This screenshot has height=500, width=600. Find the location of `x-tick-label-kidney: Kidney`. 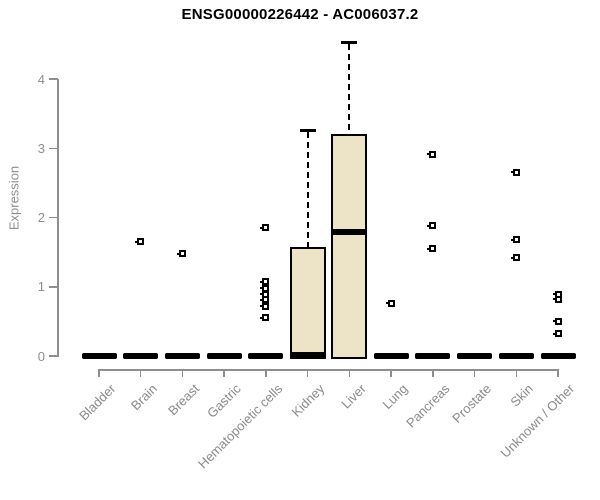

x-tick-label-kidney: Kidney is located at coordinates (308, 400).